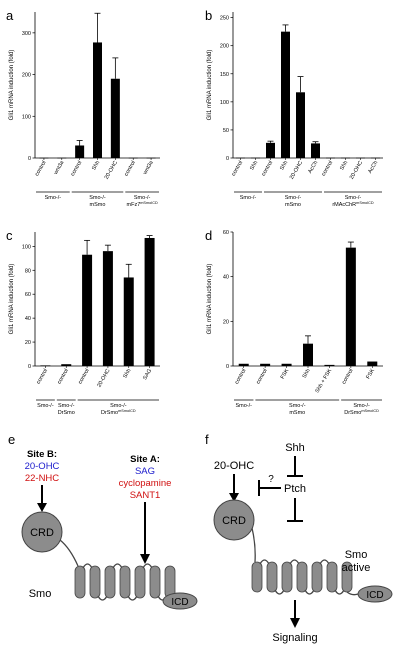  What do you see at coordinates (26, 117) in the screenshot?
I see `y-tick-label-a: 100` at bounding box center [26, 117].